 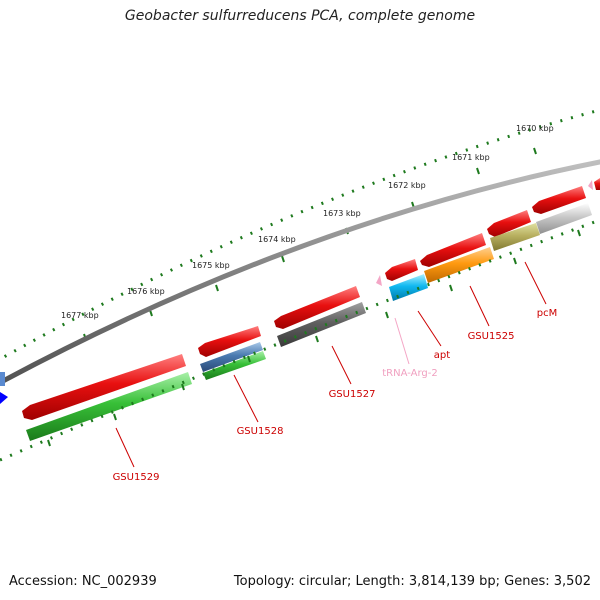 I want to click on cds-left-edge, so click(x=2, y=379).